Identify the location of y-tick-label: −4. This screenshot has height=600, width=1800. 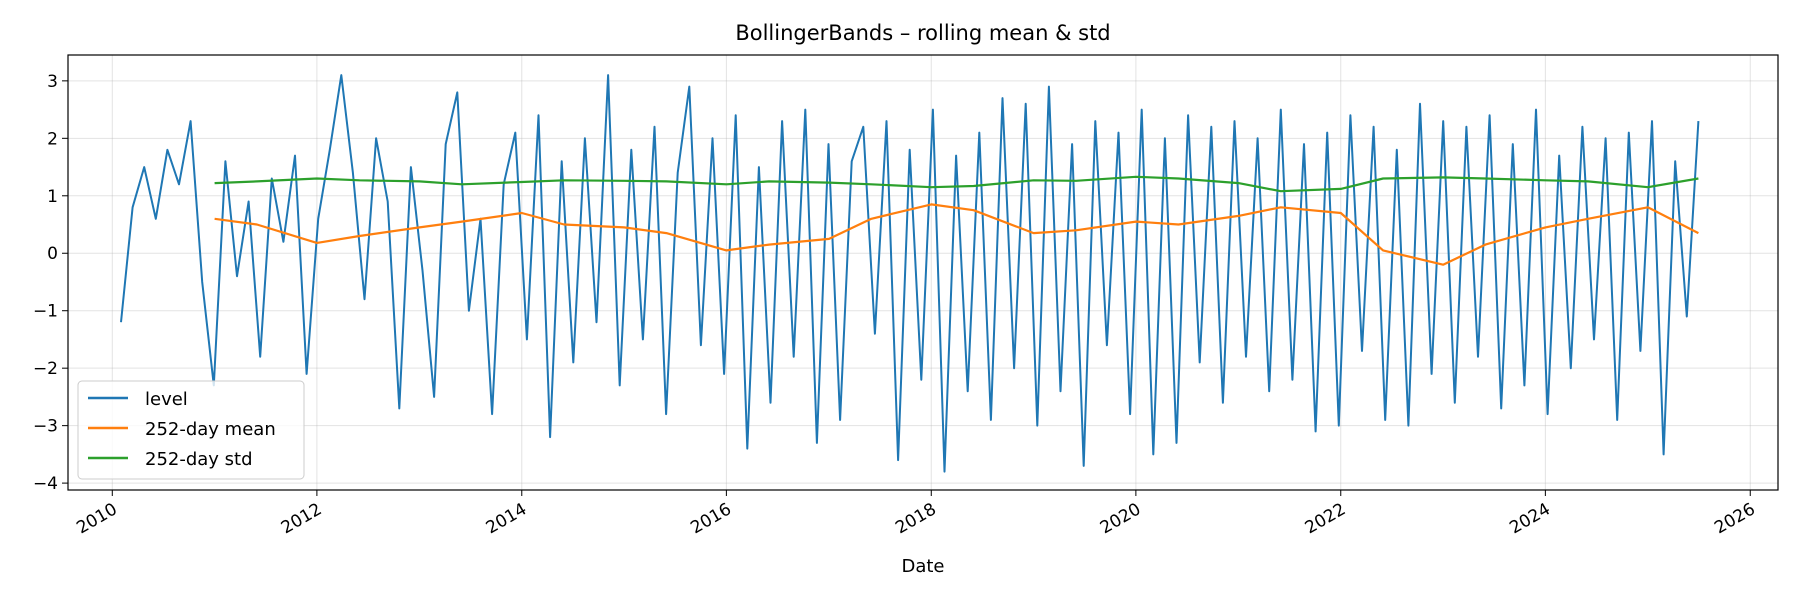
(45, 484).